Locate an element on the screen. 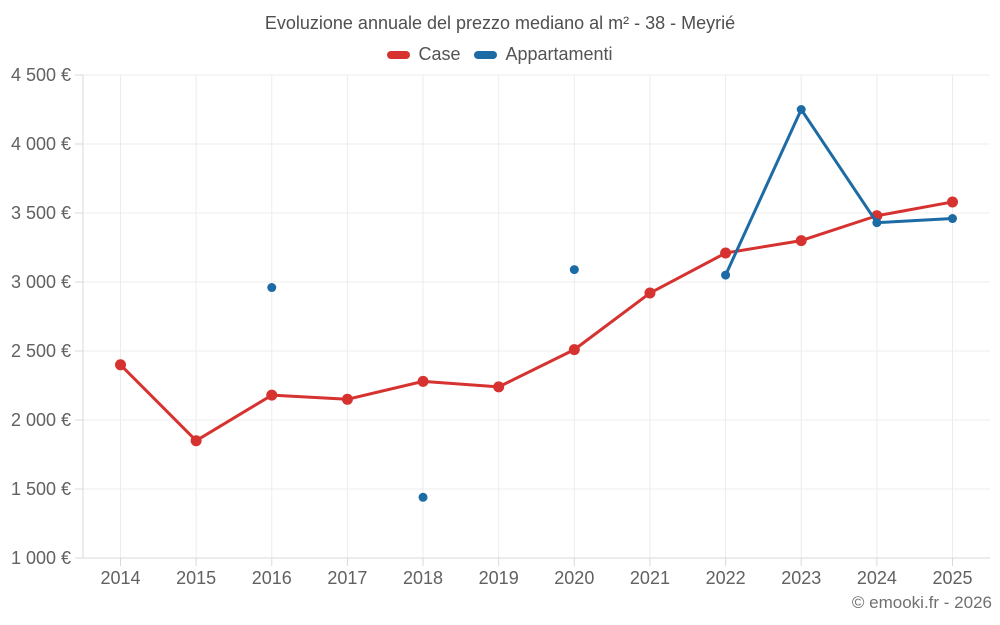 This screenshot has width=1000, height=625. y-tick-label: 4 000 € is located at coordinates (41, 144).